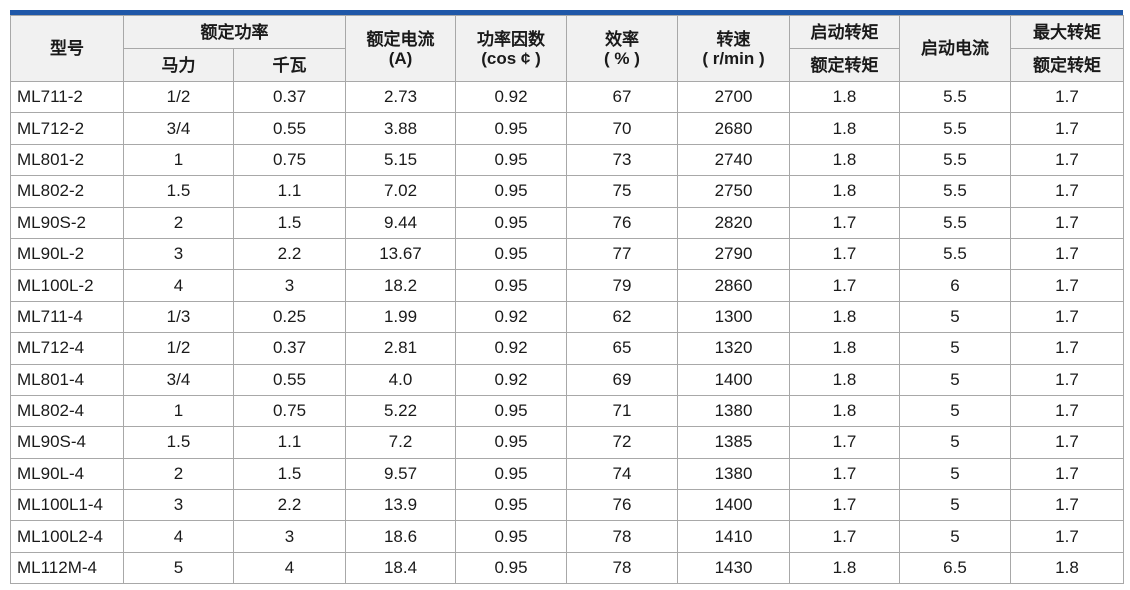 This screenshot has width=1130, height=590. What do you see at coordinates (1067, 32) in the screenshot?
I see `header-max-torque: 最大转矩` at bounding box center [1067, 32].